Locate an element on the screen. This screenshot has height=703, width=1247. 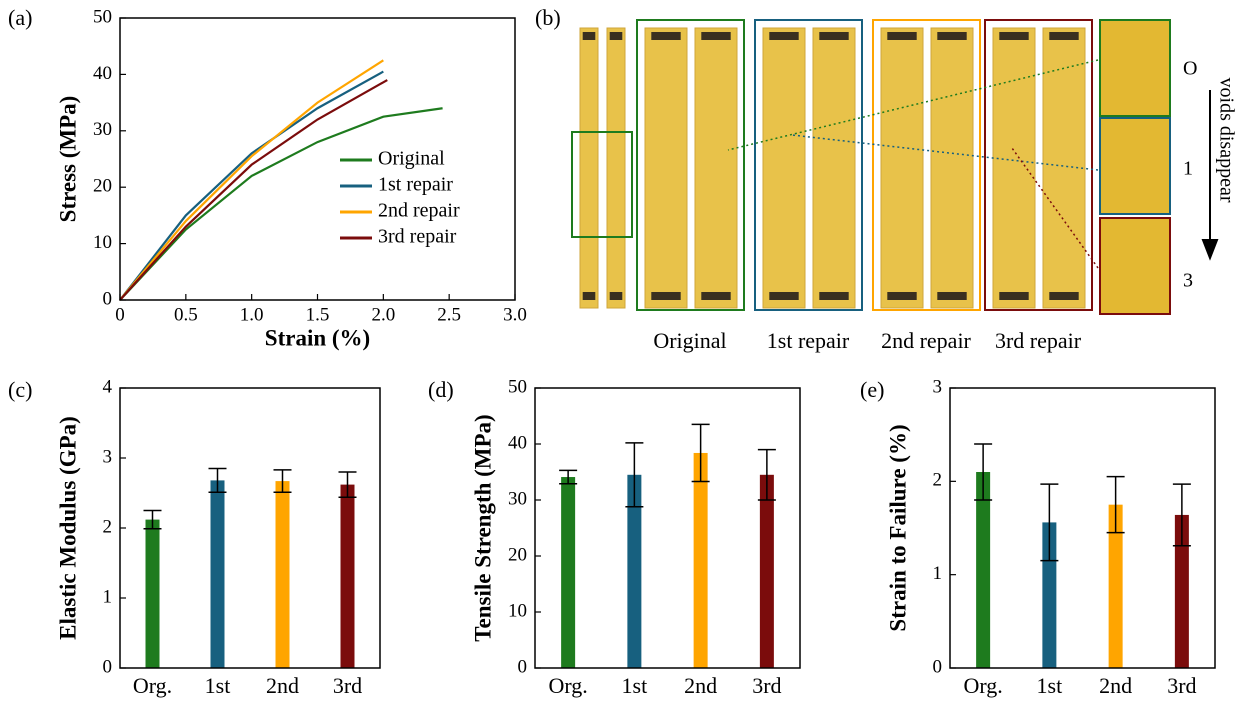
annotation: voids disappear is located at coordinates (1226, 140).